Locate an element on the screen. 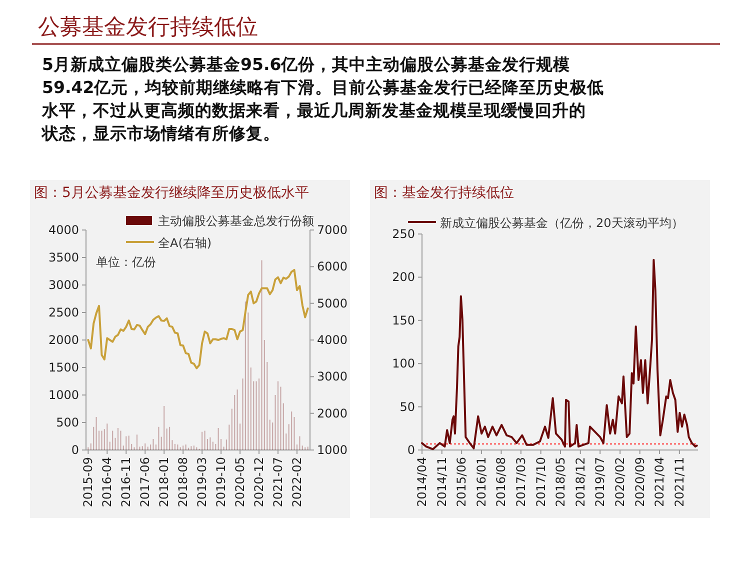  x-tick-label: 2016/08 is located at coordinates (501, 482).